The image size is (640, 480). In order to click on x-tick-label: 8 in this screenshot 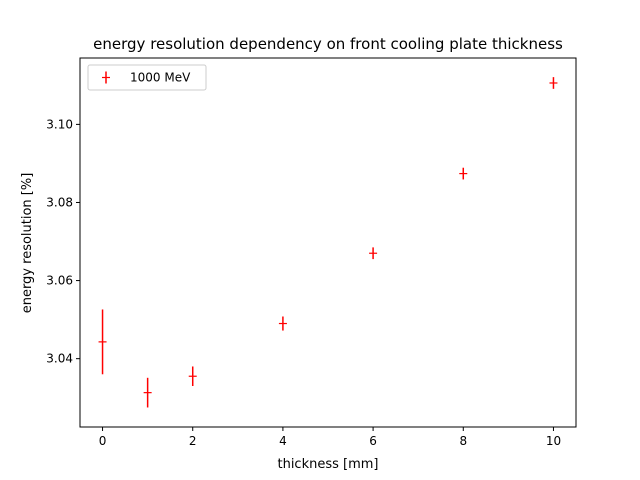, I will do `click(463, 441)`.